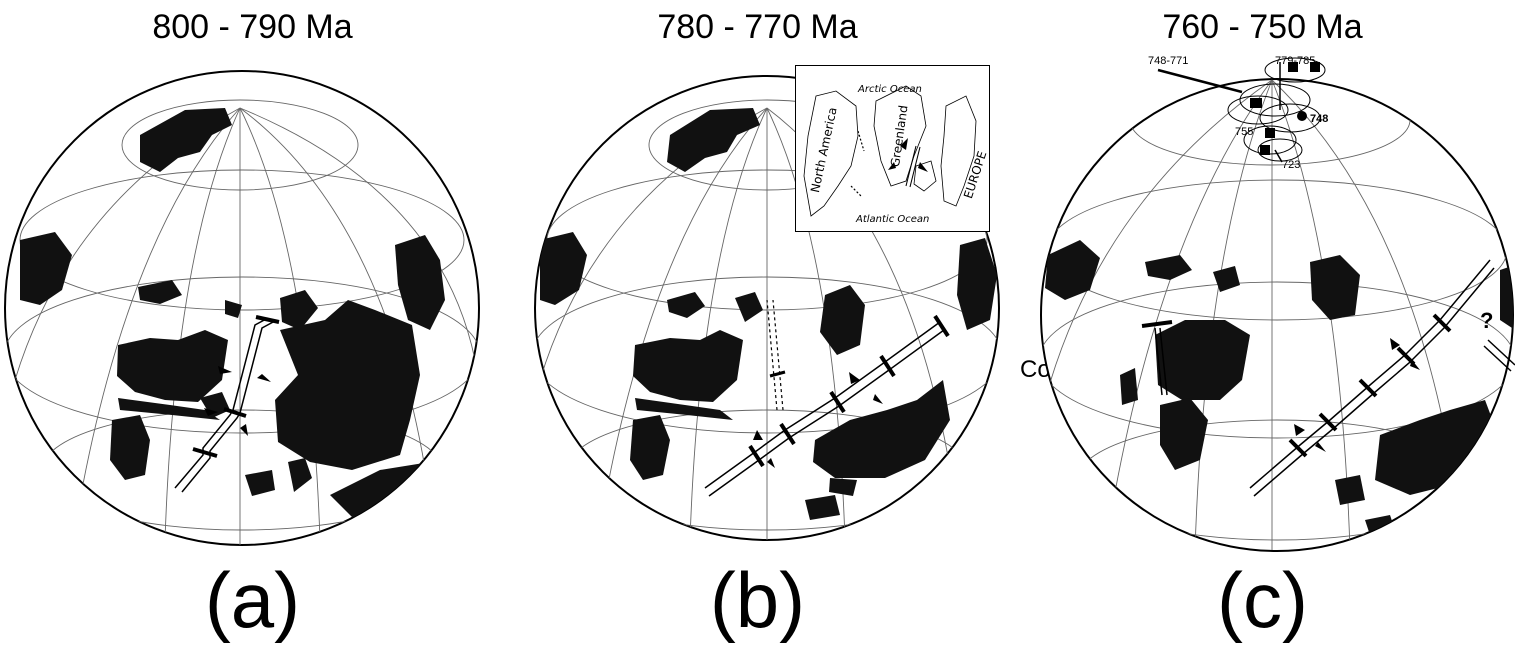  I want to click on pole-age-748-771: 748-771, so click(1168, 61).